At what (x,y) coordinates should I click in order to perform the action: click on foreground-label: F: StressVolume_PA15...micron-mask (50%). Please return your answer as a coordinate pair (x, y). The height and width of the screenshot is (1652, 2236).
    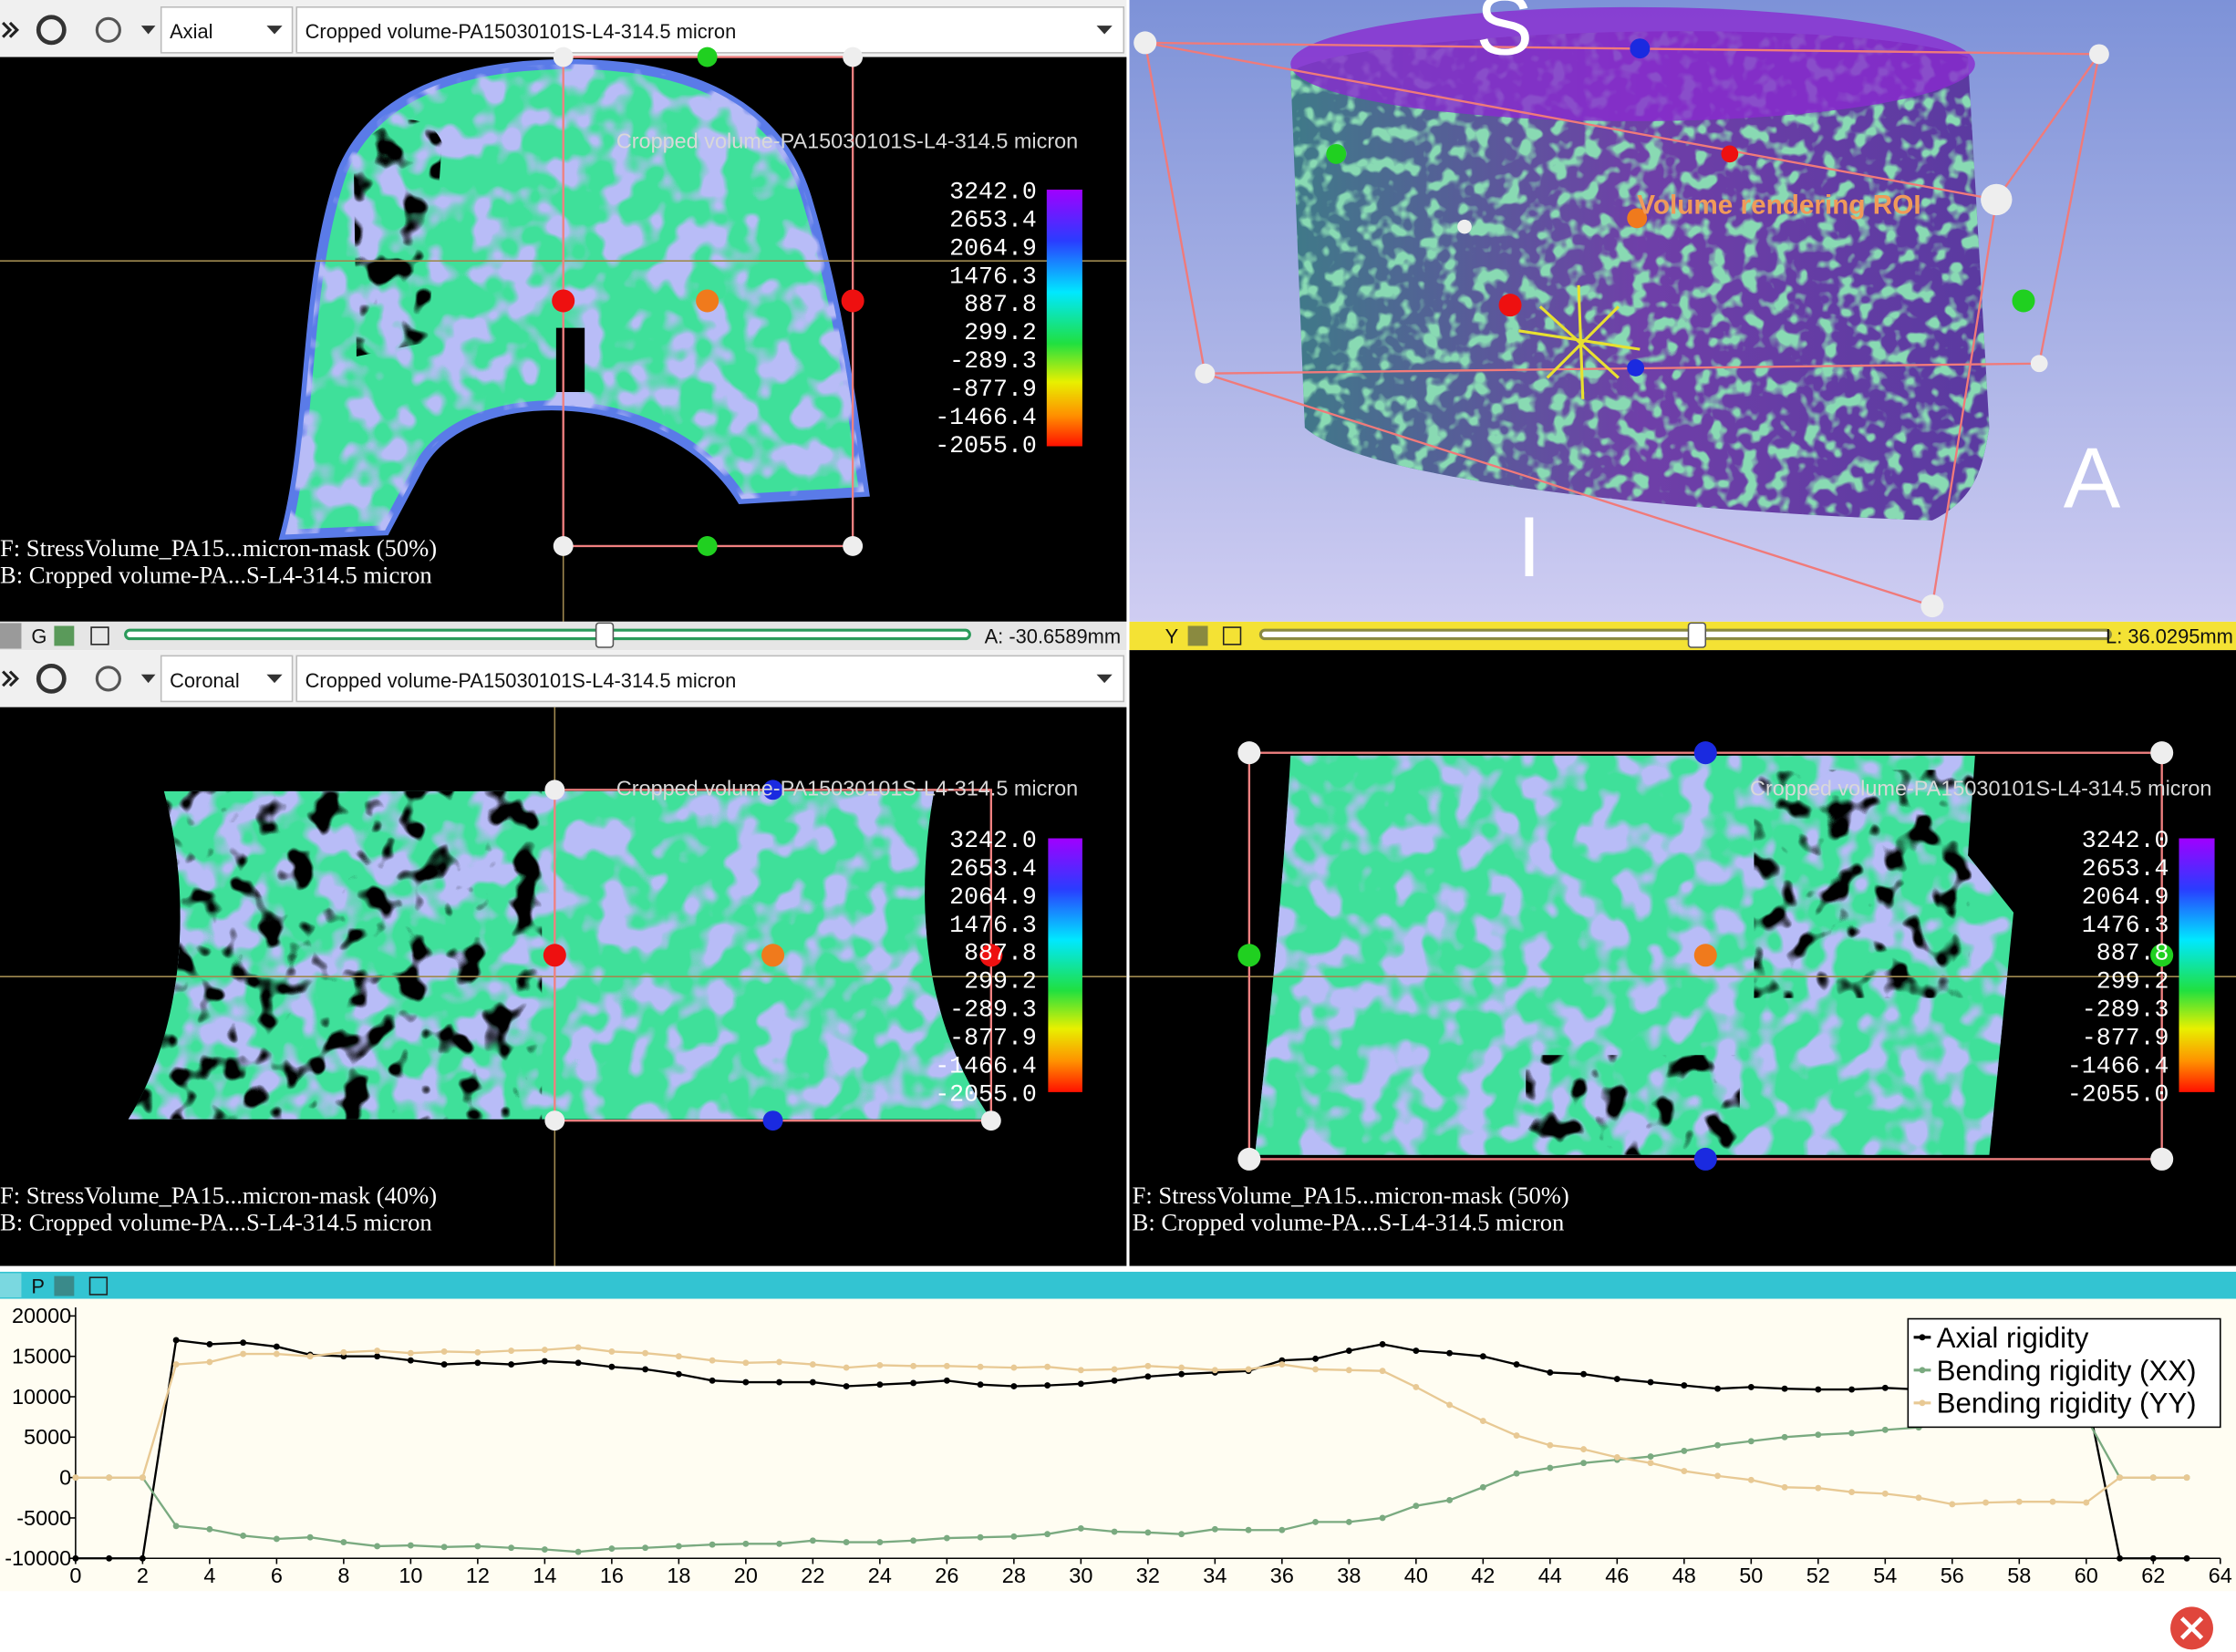
    Looking at the image, I should click on (218, 548).